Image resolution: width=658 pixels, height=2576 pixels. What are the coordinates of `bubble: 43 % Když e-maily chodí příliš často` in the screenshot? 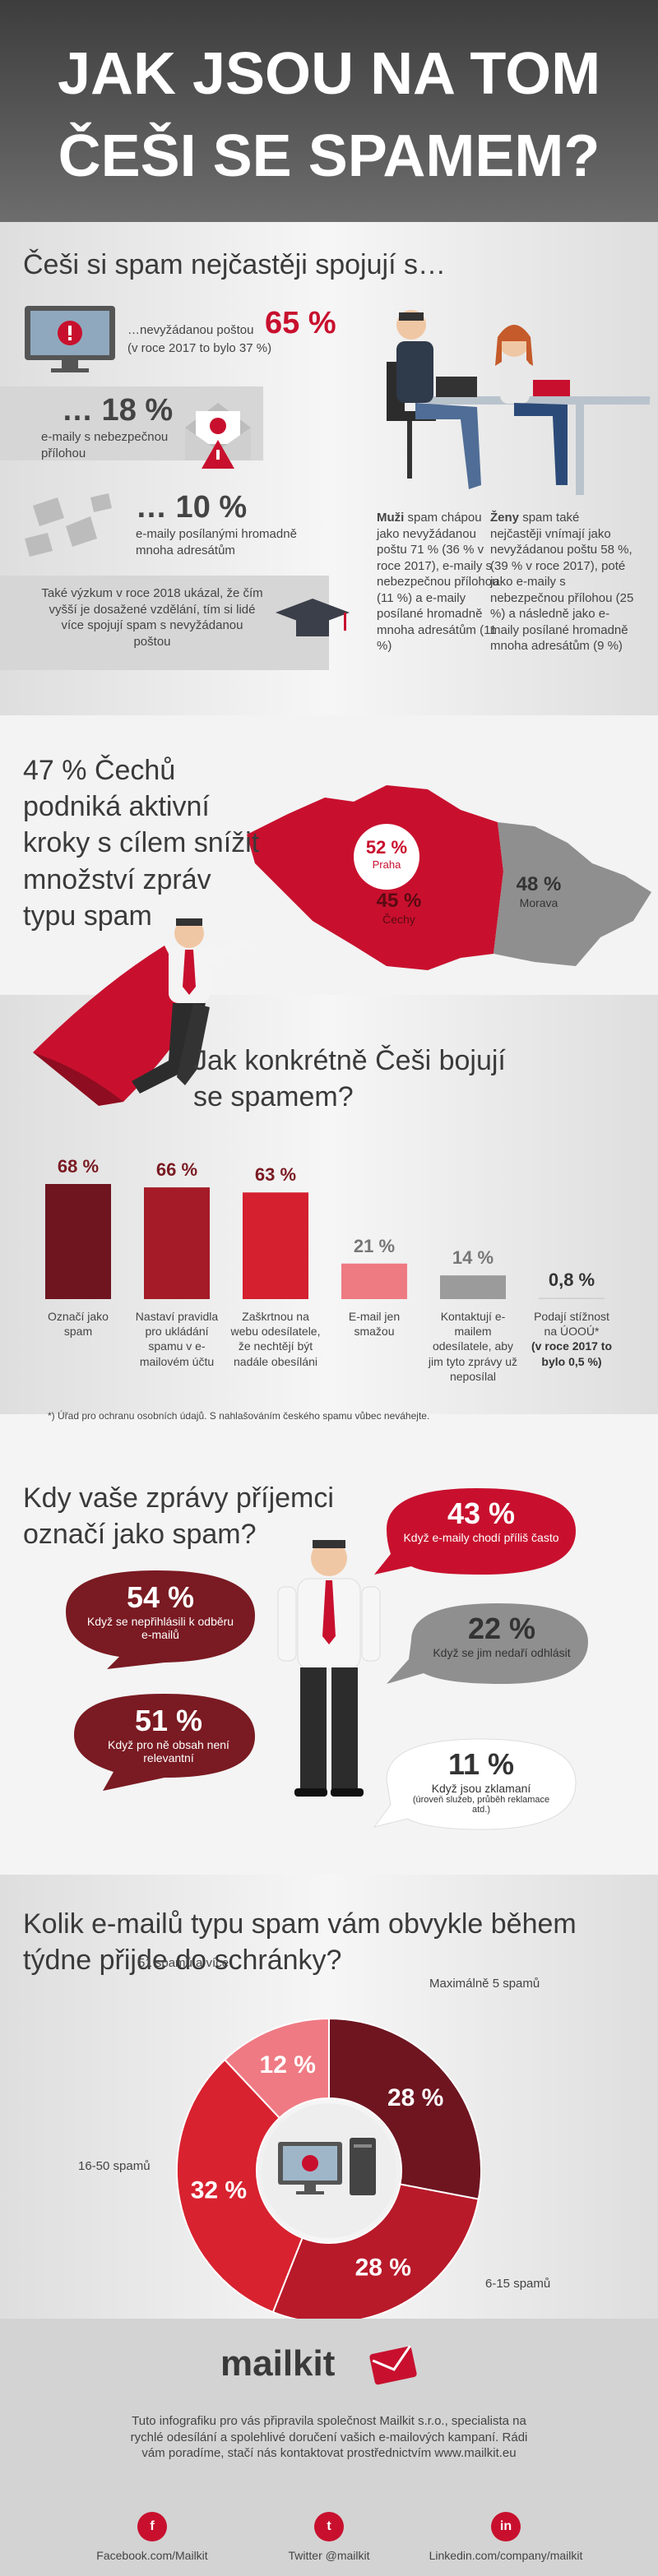 It's located at (481, 1520).